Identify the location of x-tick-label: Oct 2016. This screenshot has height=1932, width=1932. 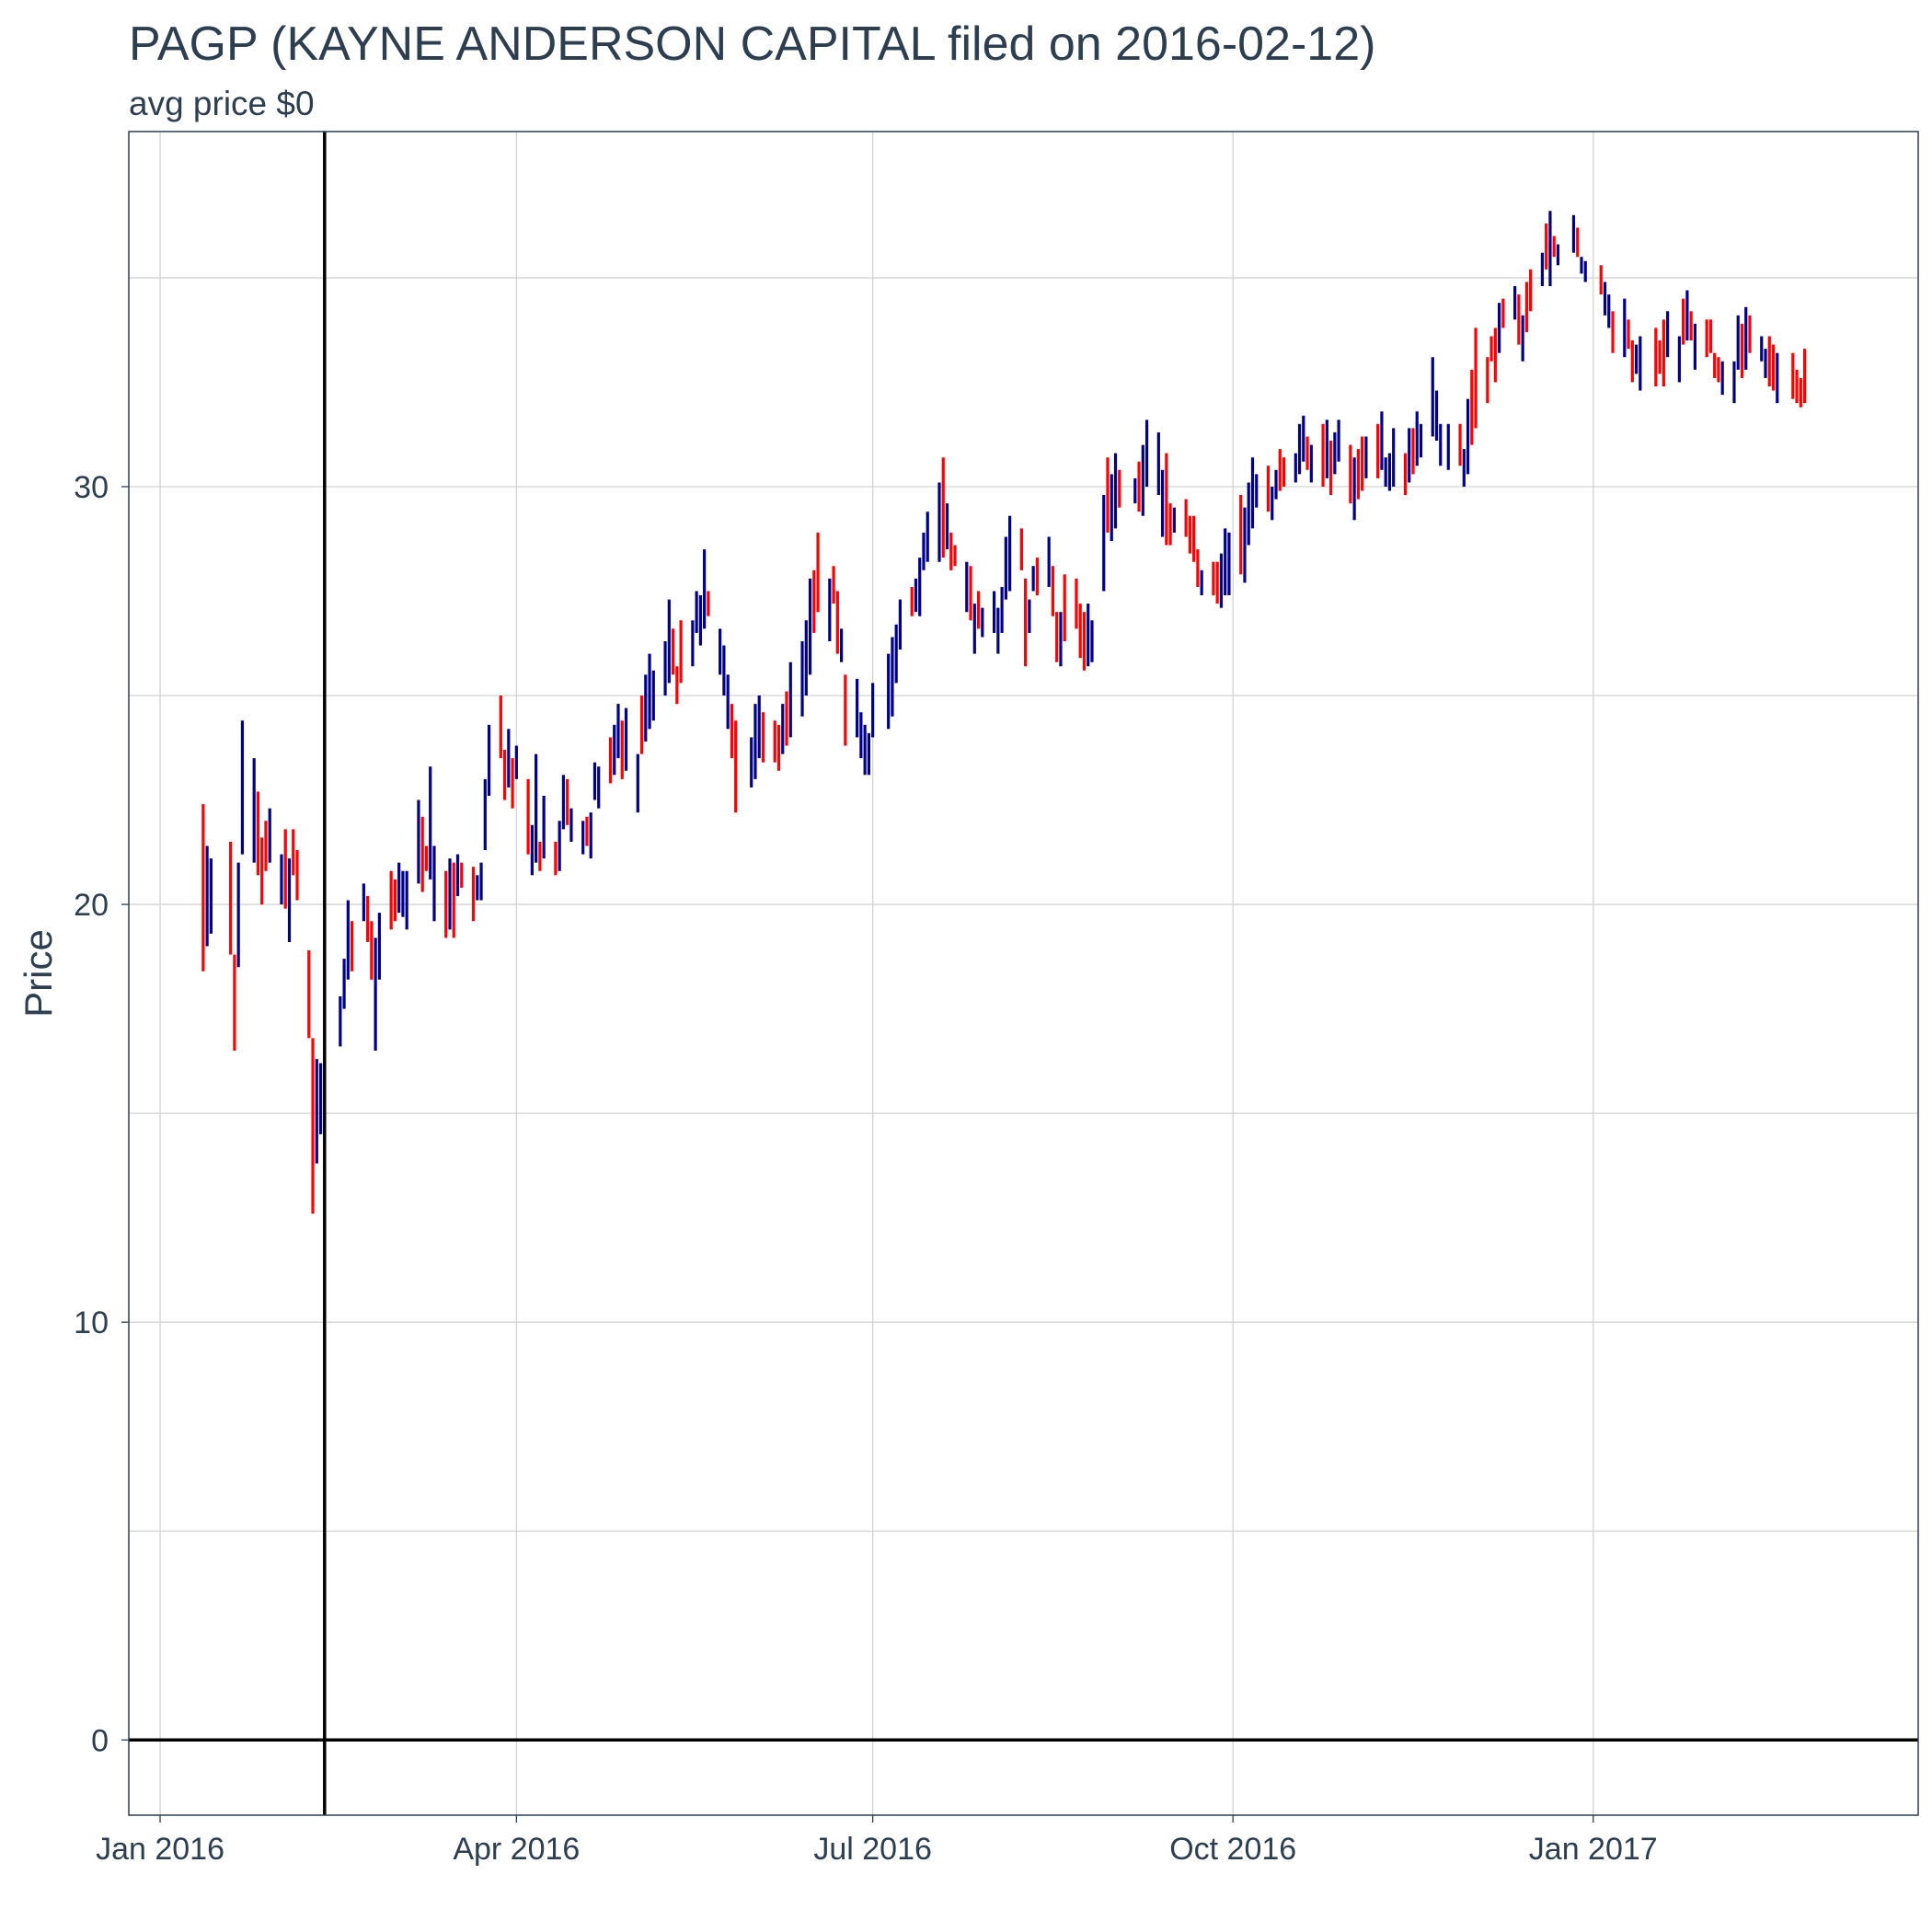
(1232, 1849).